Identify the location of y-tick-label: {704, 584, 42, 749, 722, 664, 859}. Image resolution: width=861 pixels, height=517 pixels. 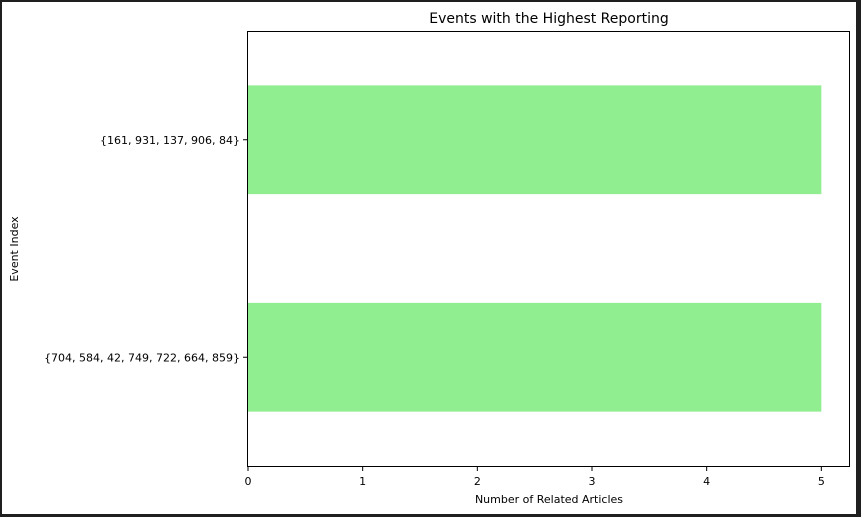
(142, 357).